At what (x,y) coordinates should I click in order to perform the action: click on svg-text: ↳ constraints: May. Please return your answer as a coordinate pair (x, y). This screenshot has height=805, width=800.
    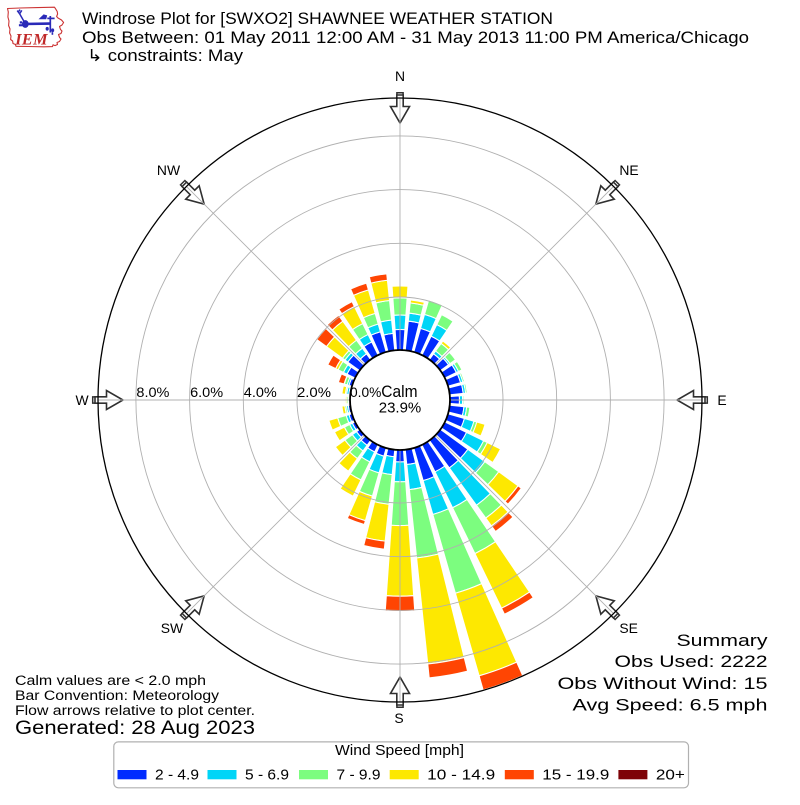
    Looking at the image, I should click on (165, 56).